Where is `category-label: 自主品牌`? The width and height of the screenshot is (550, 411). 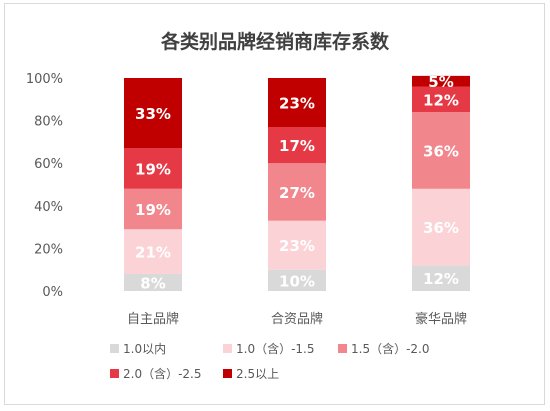 category-label: 自主品牌 is located at coordinates (153, 319).